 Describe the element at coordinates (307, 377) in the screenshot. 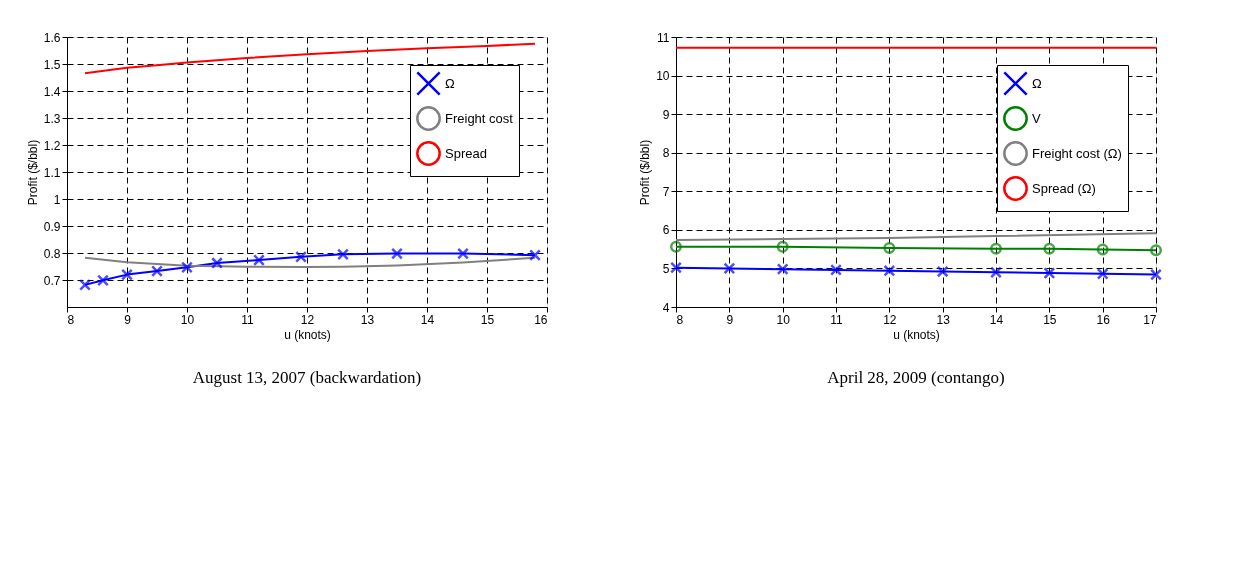

I see `text: August 13, 2007 (backwardation)` at that location.